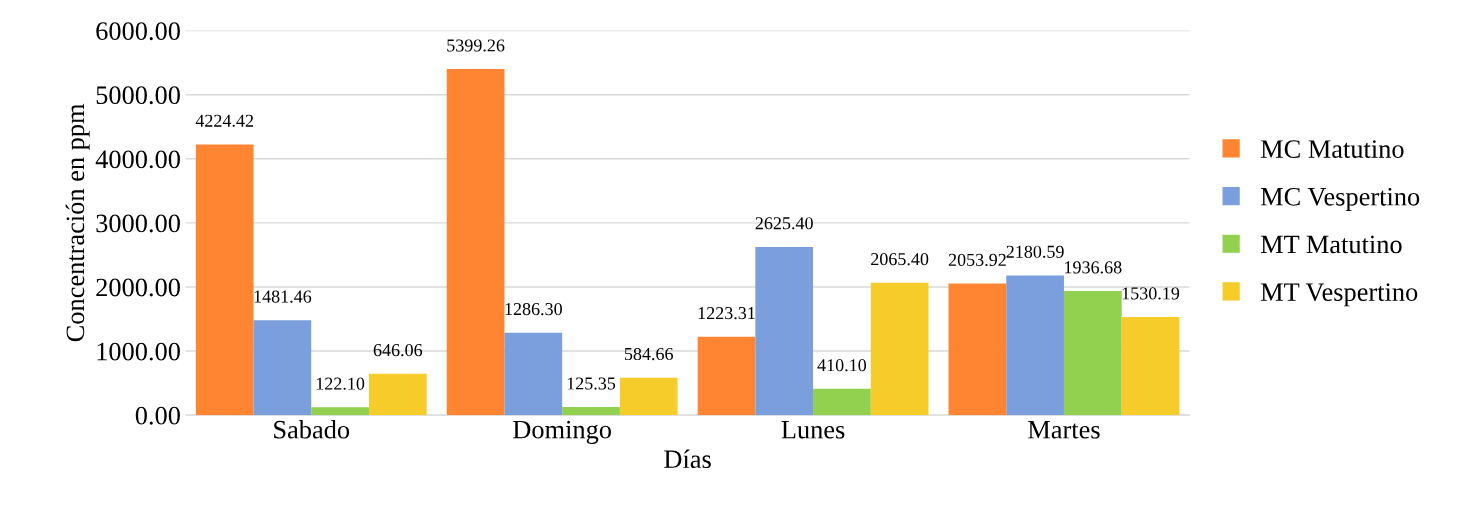  What do you see at coordinates (77, 222) in the screenshot?
I see `y-axis-title: Concentración en ppm` at bounding box center [77, 222].